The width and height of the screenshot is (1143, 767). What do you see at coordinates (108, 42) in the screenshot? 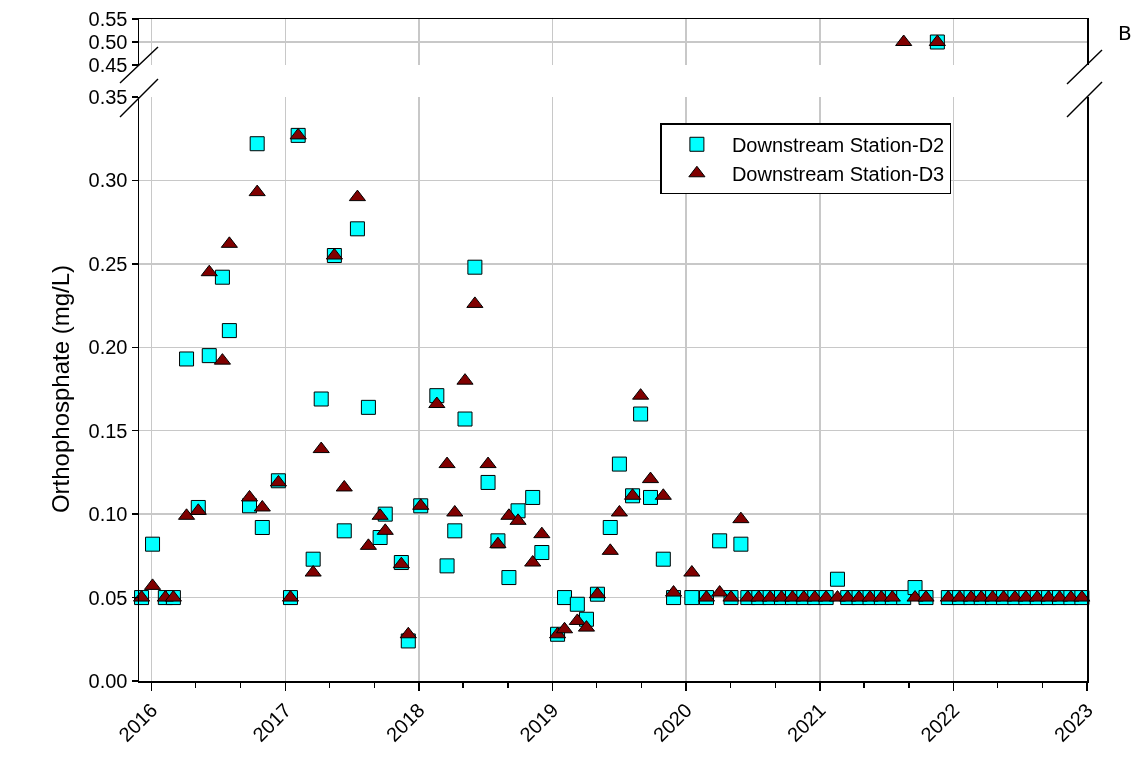
I see `y-tick-label: 0.50` at bounding box center [108, 42].